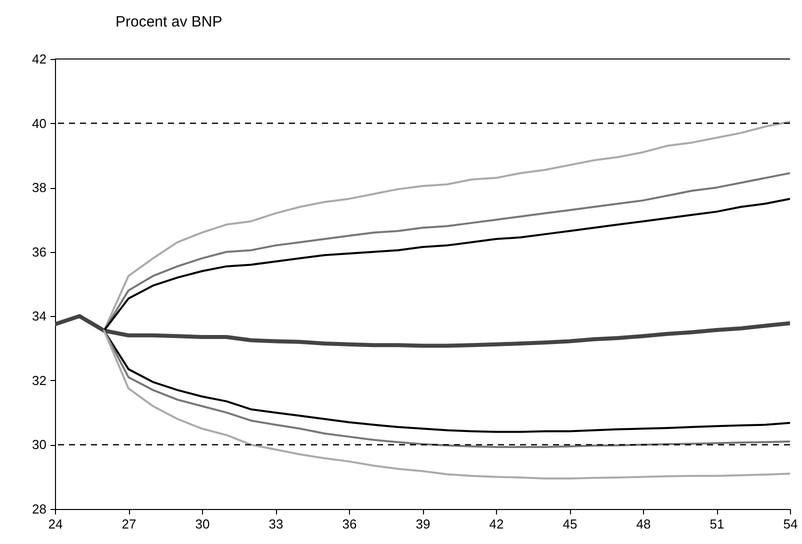  What do you see at coordinates (39, 188) in the screenshot?
I see `y-tick-label: 38` at bounding box center [39, 188].